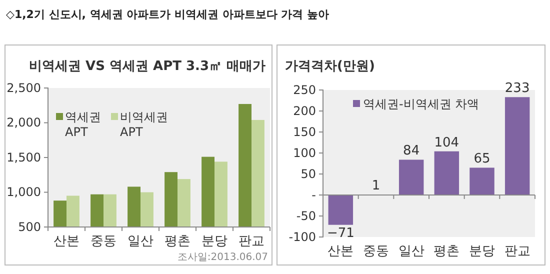 The height and width of the screenshot is (274, 550). I want to click on y-tick-label: -100, so click(302, 237).